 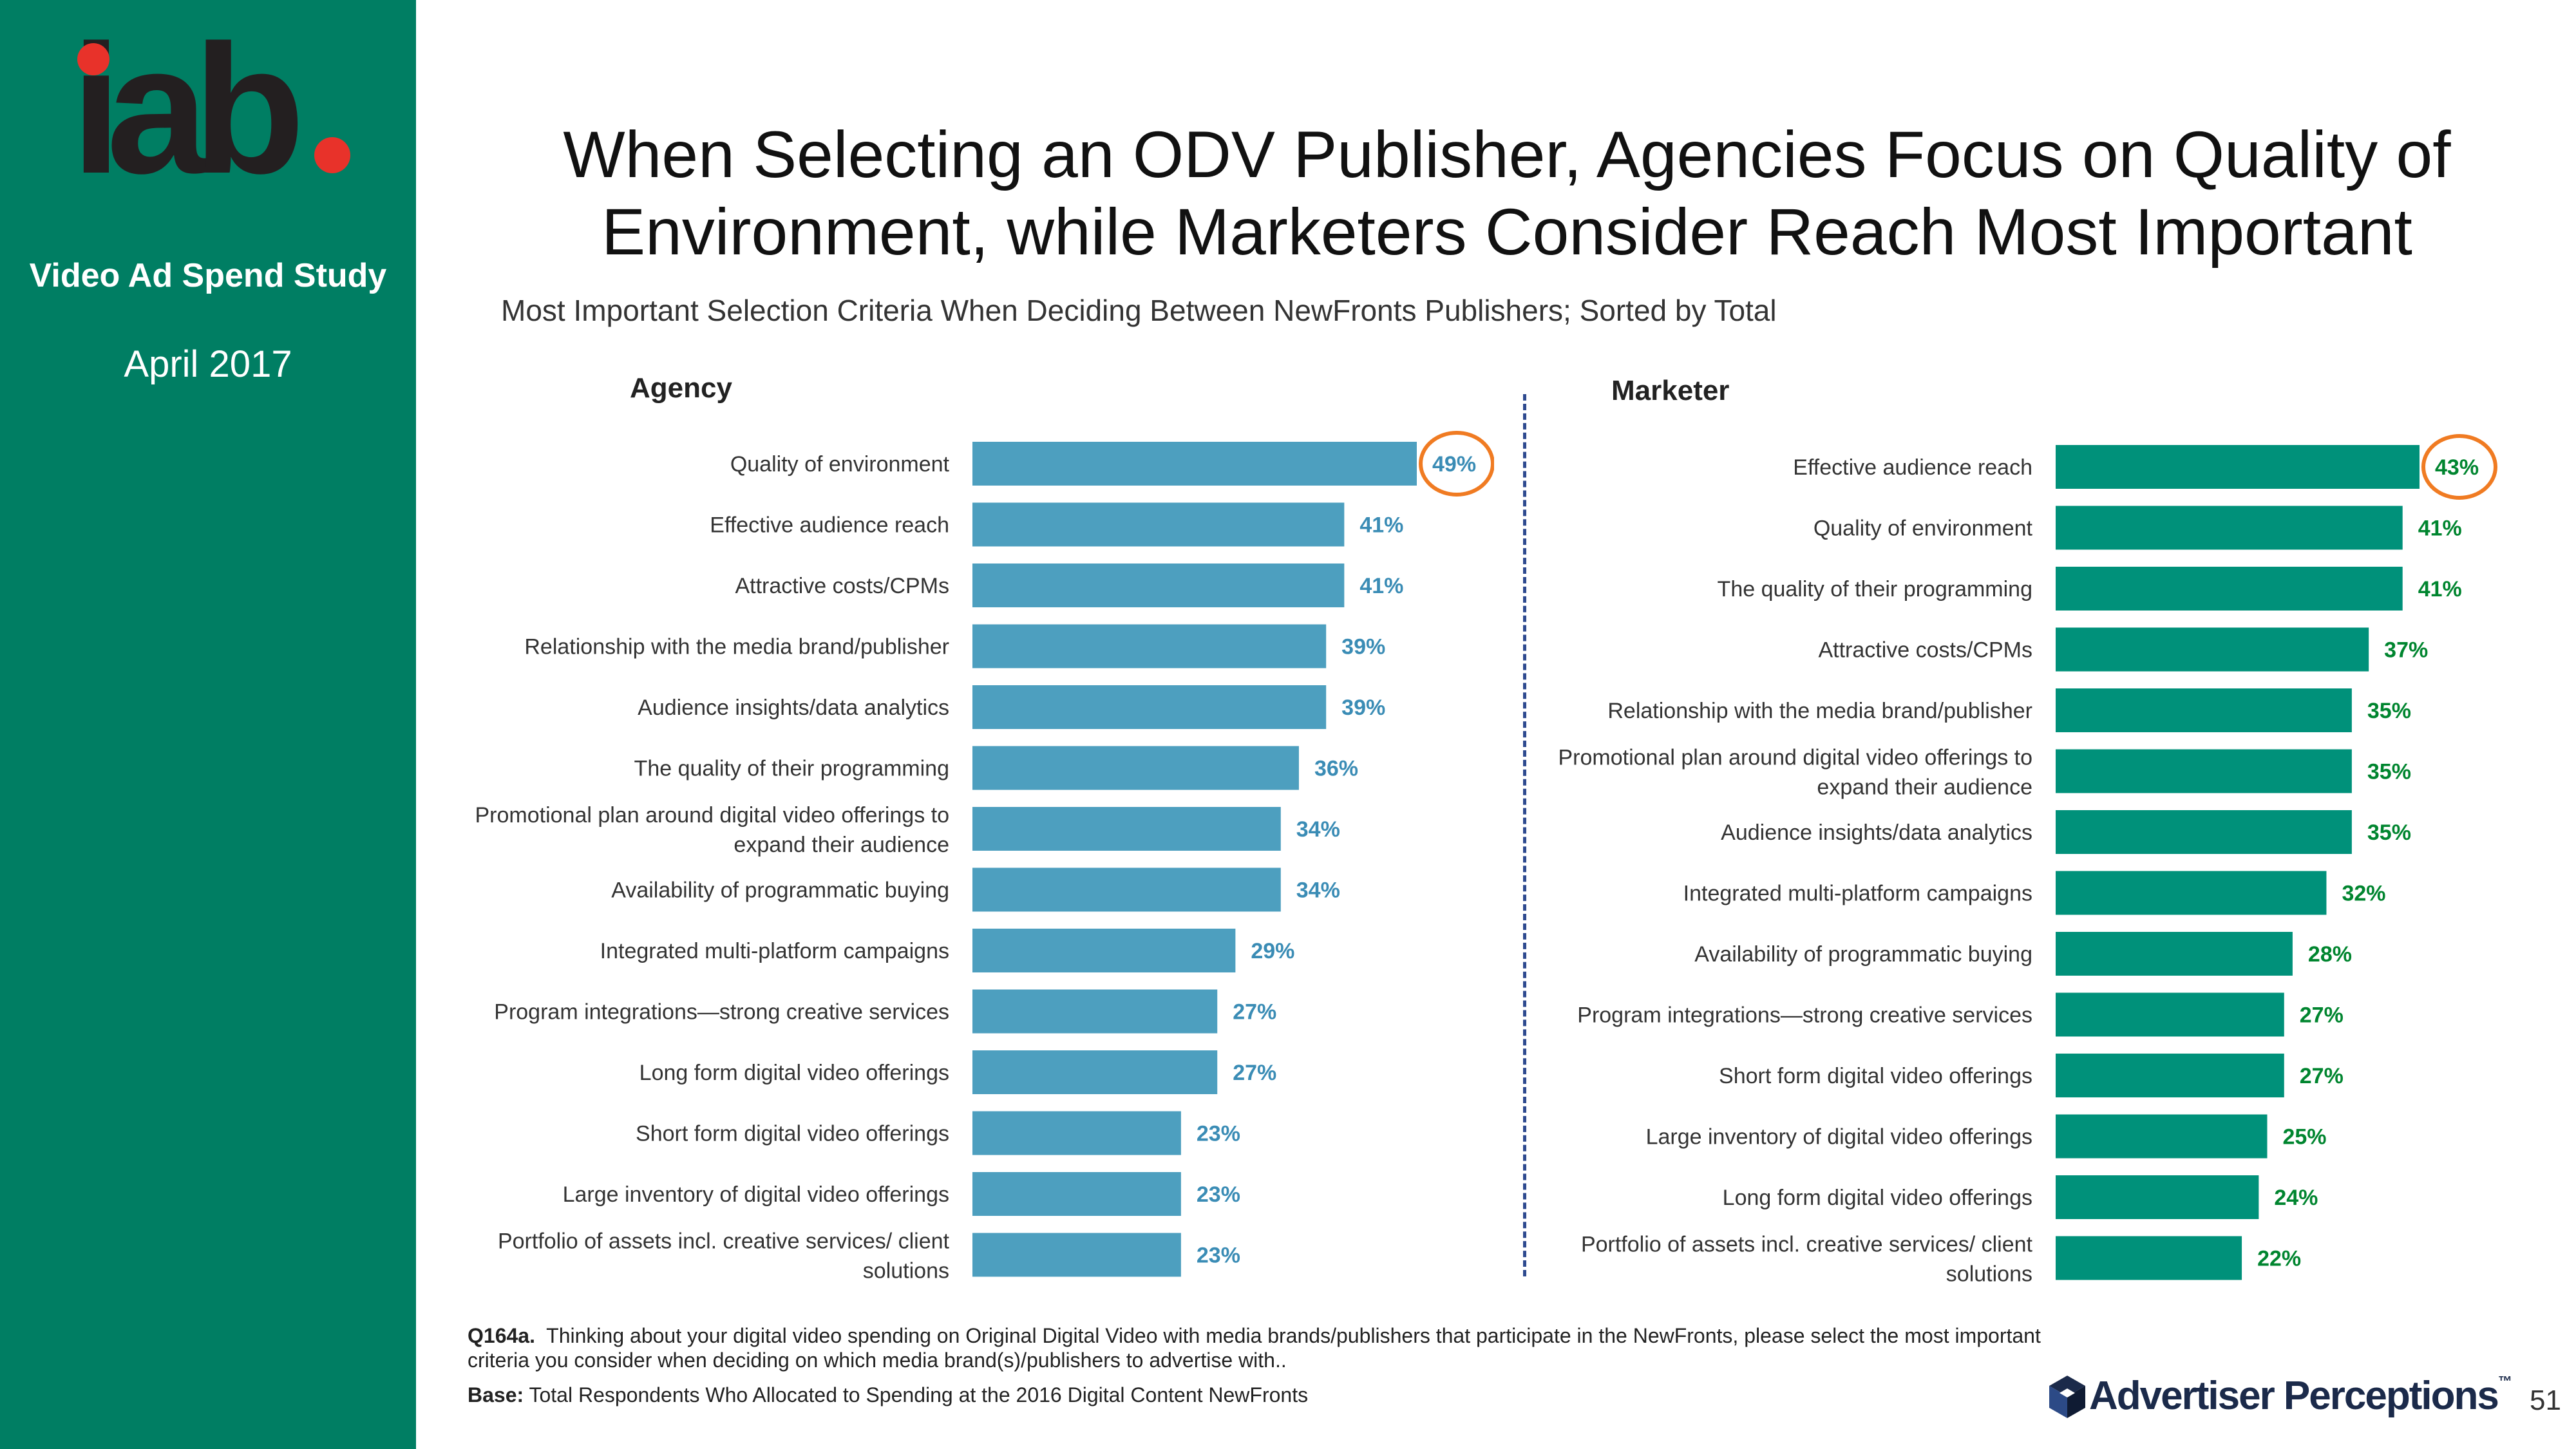 I want to click on question-label: Q164a., so click(x=501, y=1335).